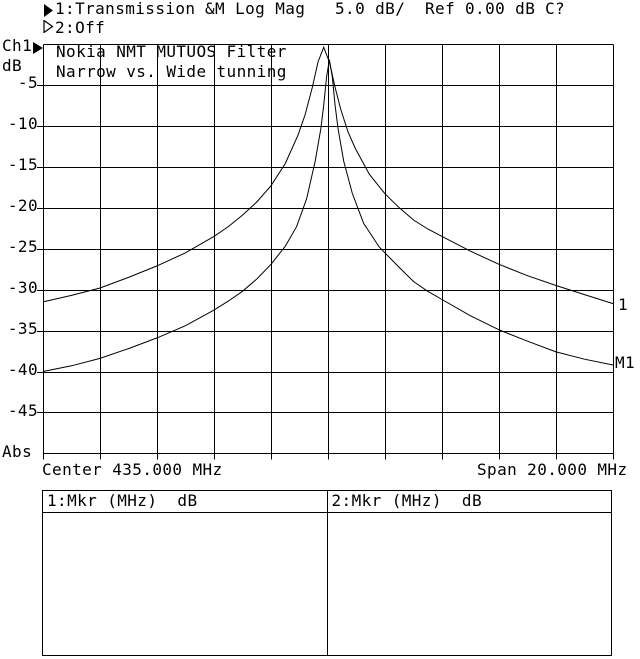 This screenshot has width=640, height=659. I want to click on trace1-scale-label: 5.0 dB/, so click(370, 9).